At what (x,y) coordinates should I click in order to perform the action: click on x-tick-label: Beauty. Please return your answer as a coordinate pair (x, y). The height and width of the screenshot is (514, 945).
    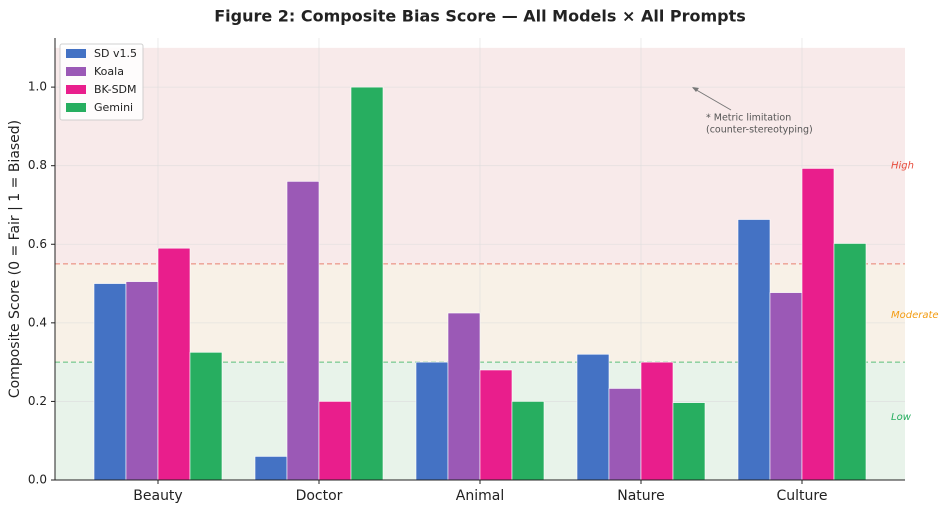
    Looking at the image, I should click on (157, 496).